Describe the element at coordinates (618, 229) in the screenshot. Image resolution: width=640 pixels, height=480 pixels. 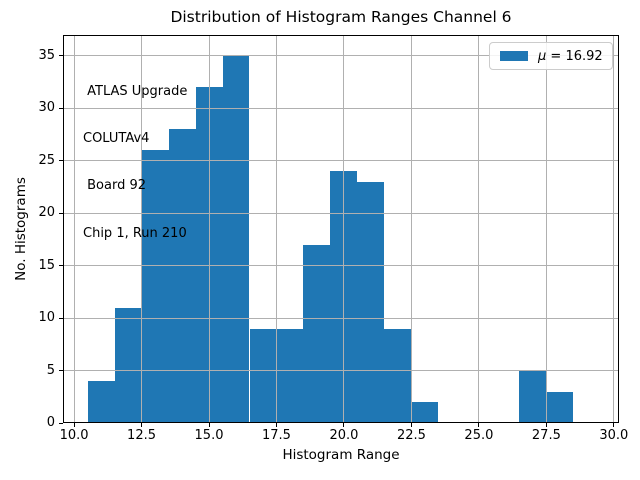
I see `right-spine` at that location.